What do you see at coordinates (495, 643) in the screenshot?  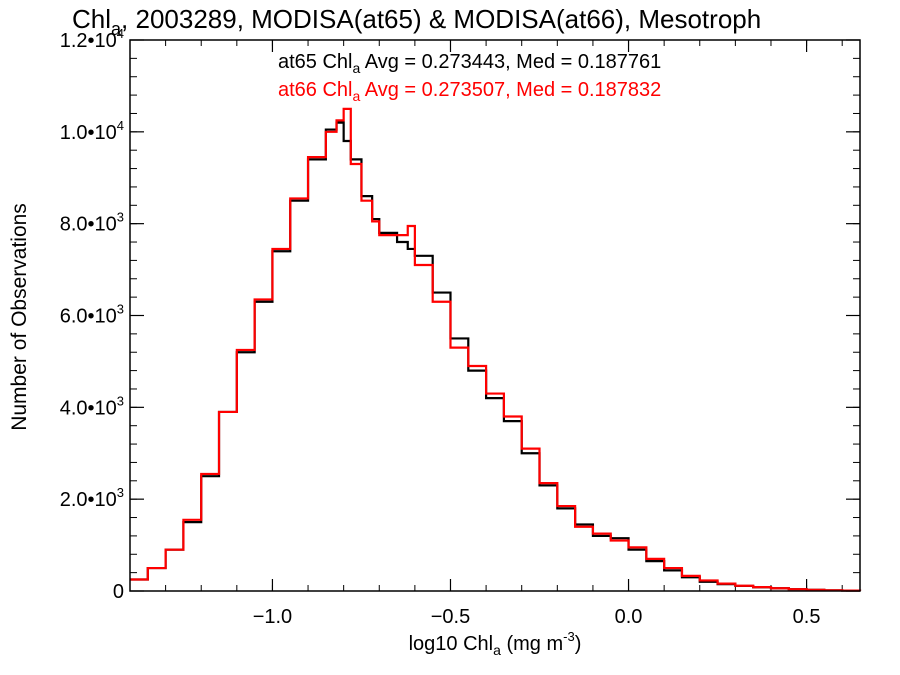 I see `x-axis-label: log10 Chla (mg m-3)` at bounding box center [495, 643].